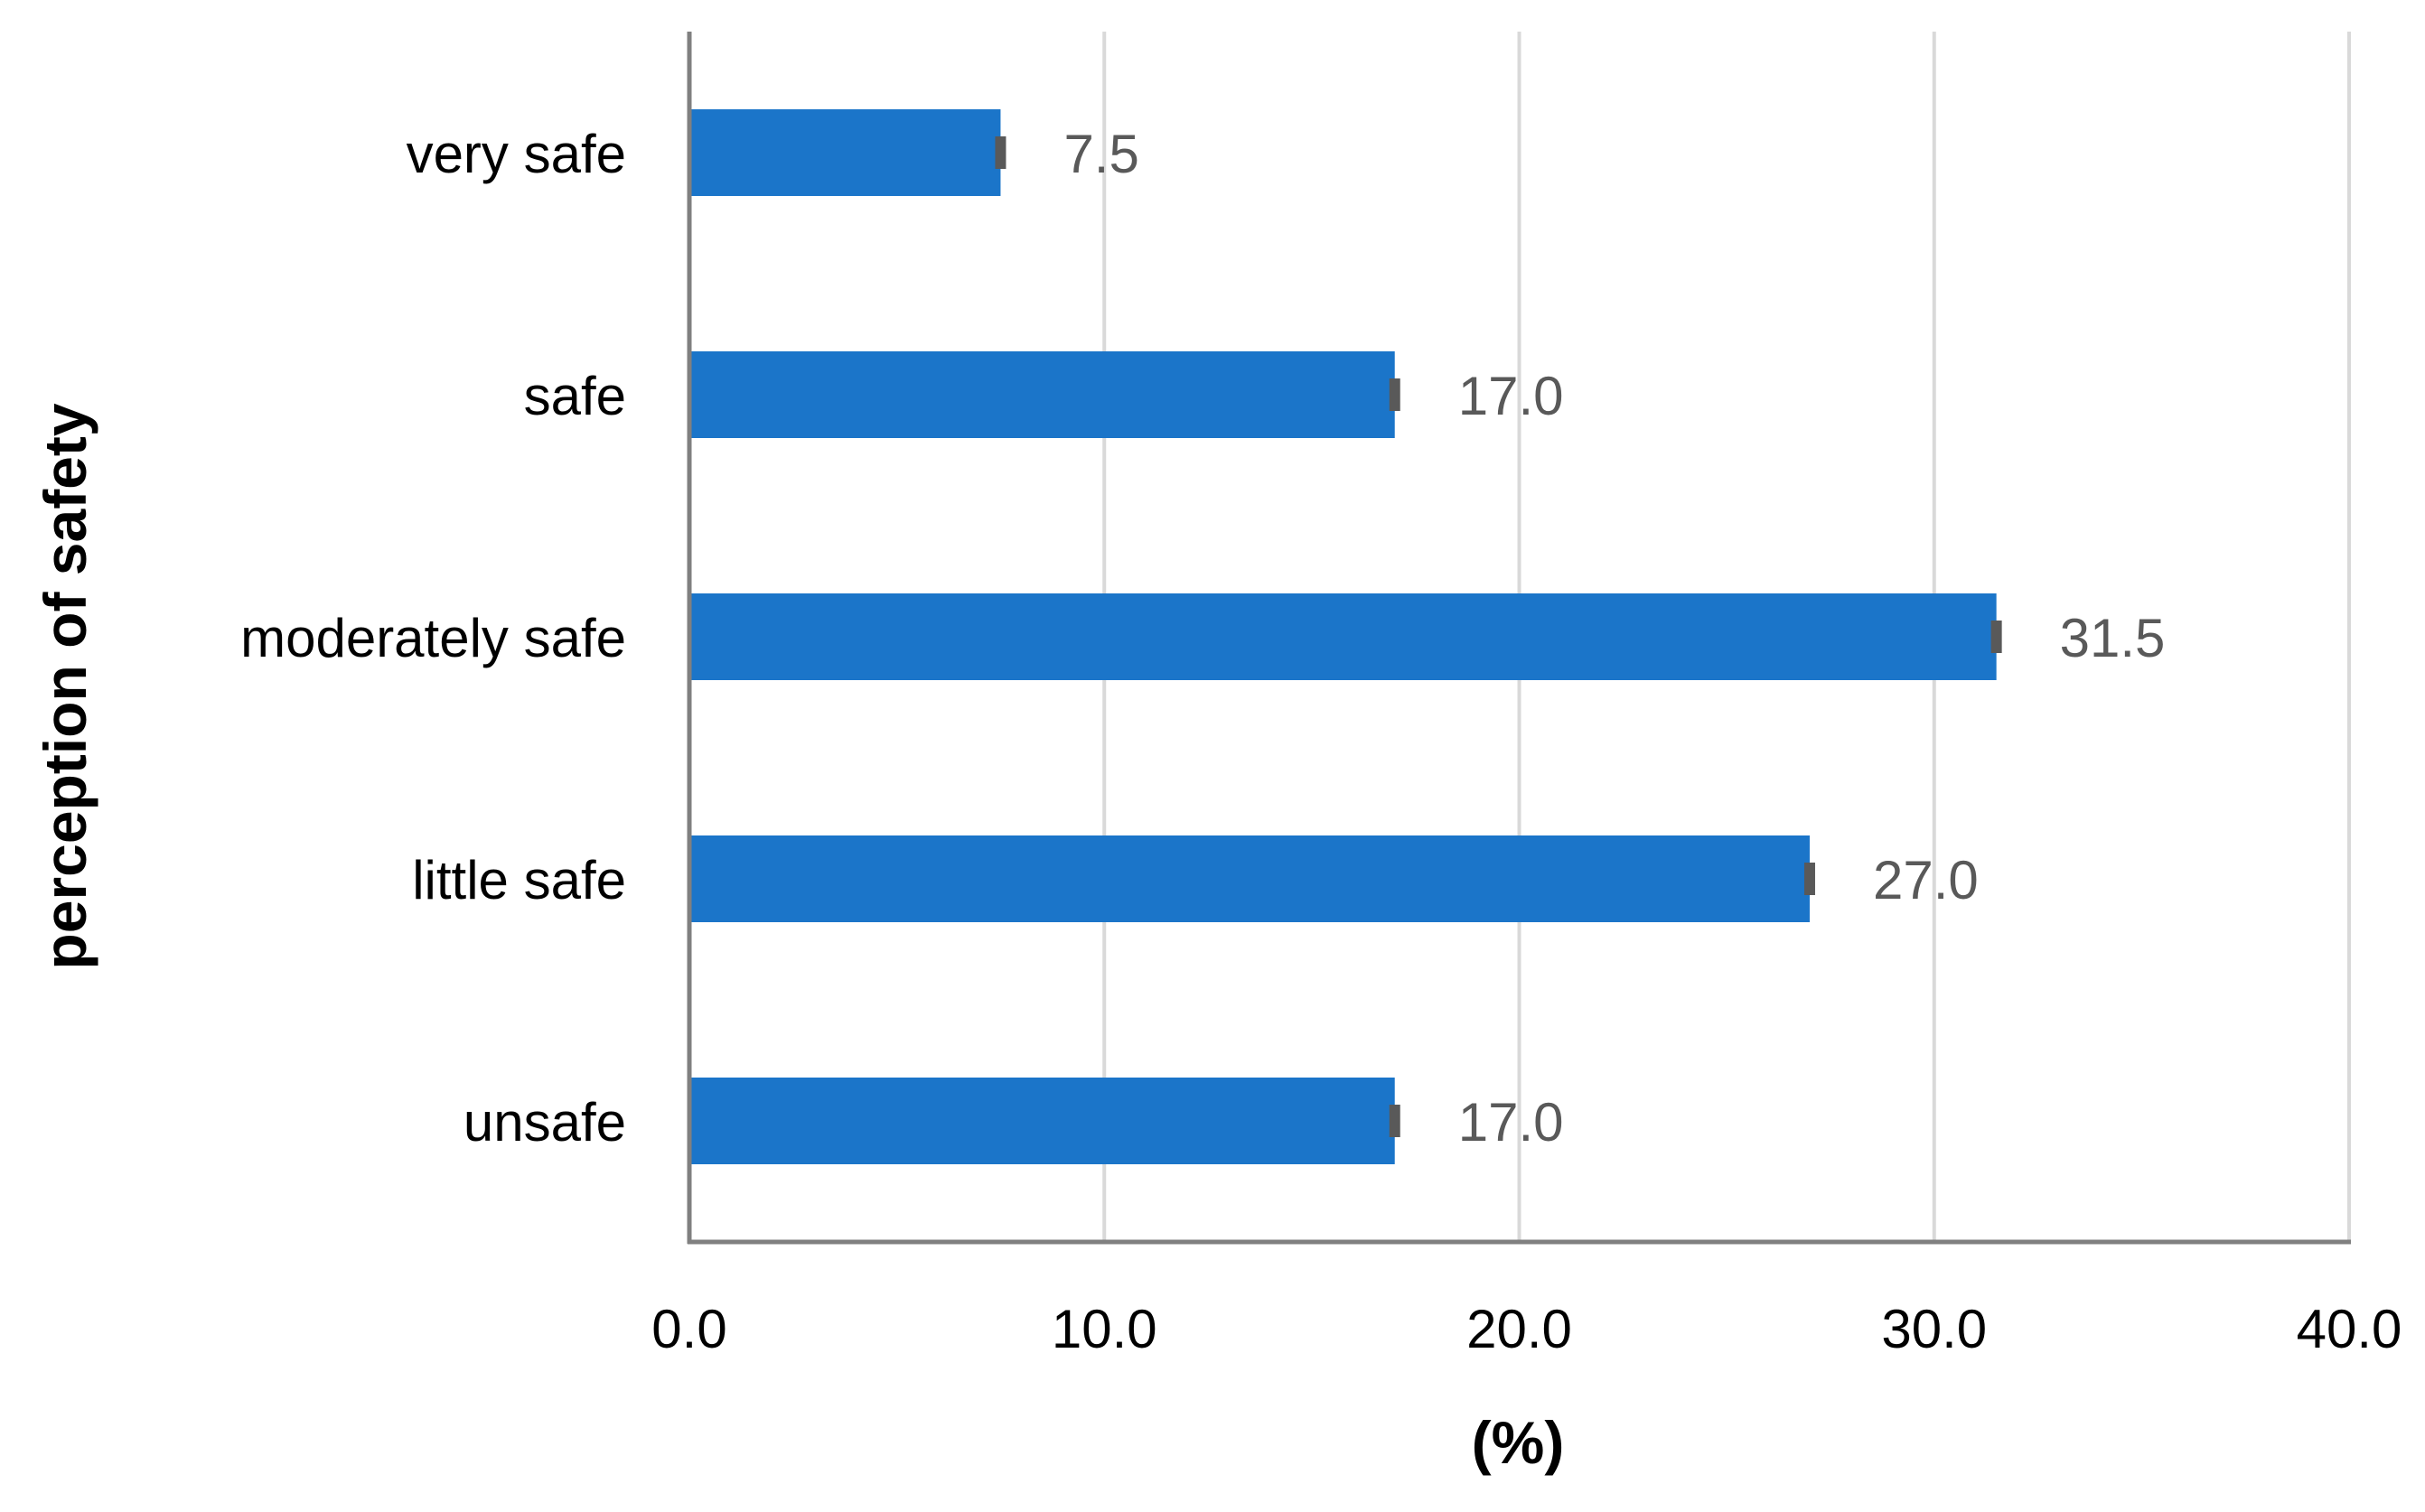  I want to click on value-label-2: 31.5, so click(2113, 638).